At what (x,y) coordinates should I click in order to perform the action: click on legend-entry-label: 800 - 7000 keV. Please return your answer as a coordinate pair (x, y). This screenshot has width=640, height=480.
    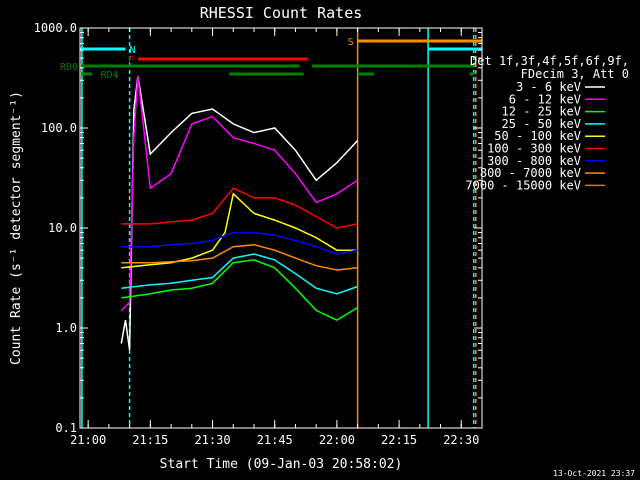
    Looking at the image, I should click on (530, 173).